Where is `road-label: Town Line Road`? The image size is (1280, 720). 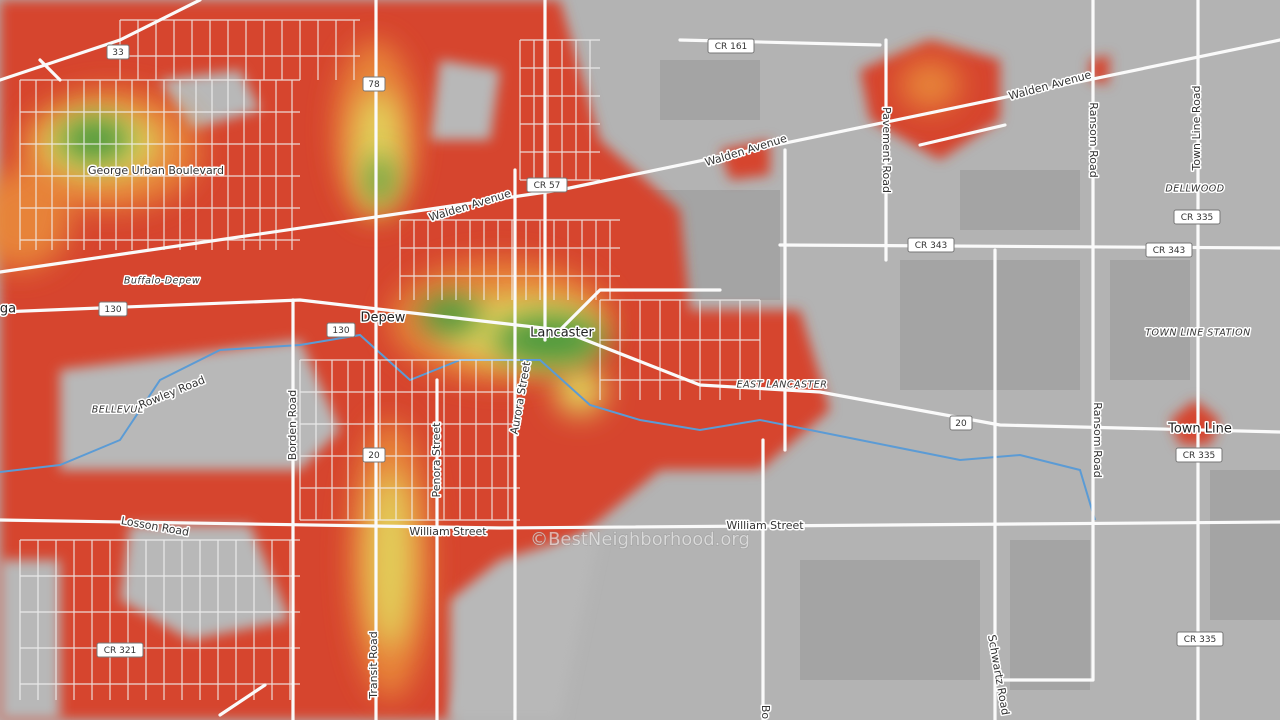
road-label: Town Line Road is located at coordinates (1196, 128).